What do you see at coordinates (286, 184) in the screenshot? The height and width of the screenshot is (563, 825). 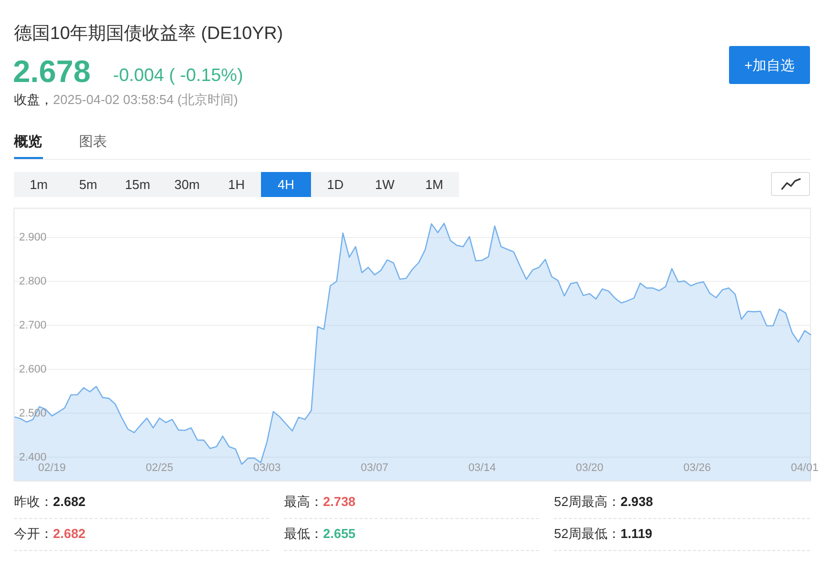 I see `text: 4H` at bounding box center [286, 184].